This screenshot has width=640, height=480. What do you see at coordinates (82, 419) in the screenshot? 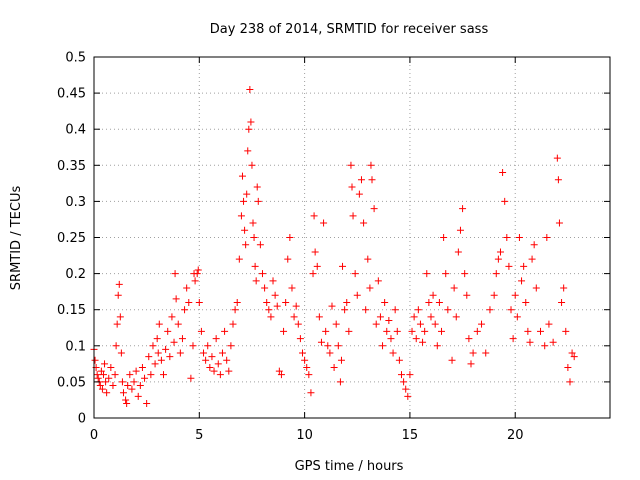
I see `y-tick-label: 0` at bounding box center [82, 419].